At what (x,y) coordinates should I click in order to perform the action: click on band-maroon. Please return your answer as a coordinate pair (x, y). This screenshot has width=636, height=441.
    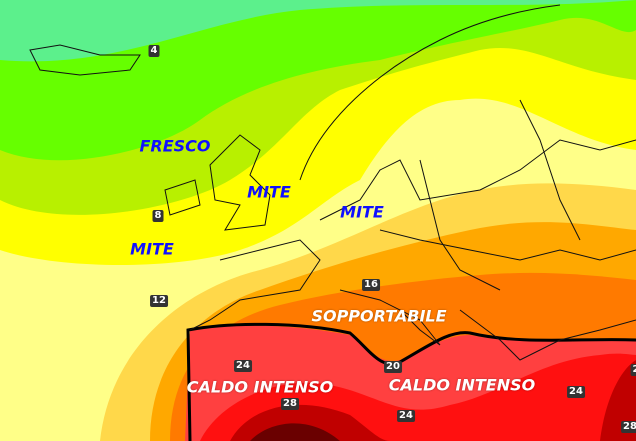
    Looking at the image, I should click on (295, 432).